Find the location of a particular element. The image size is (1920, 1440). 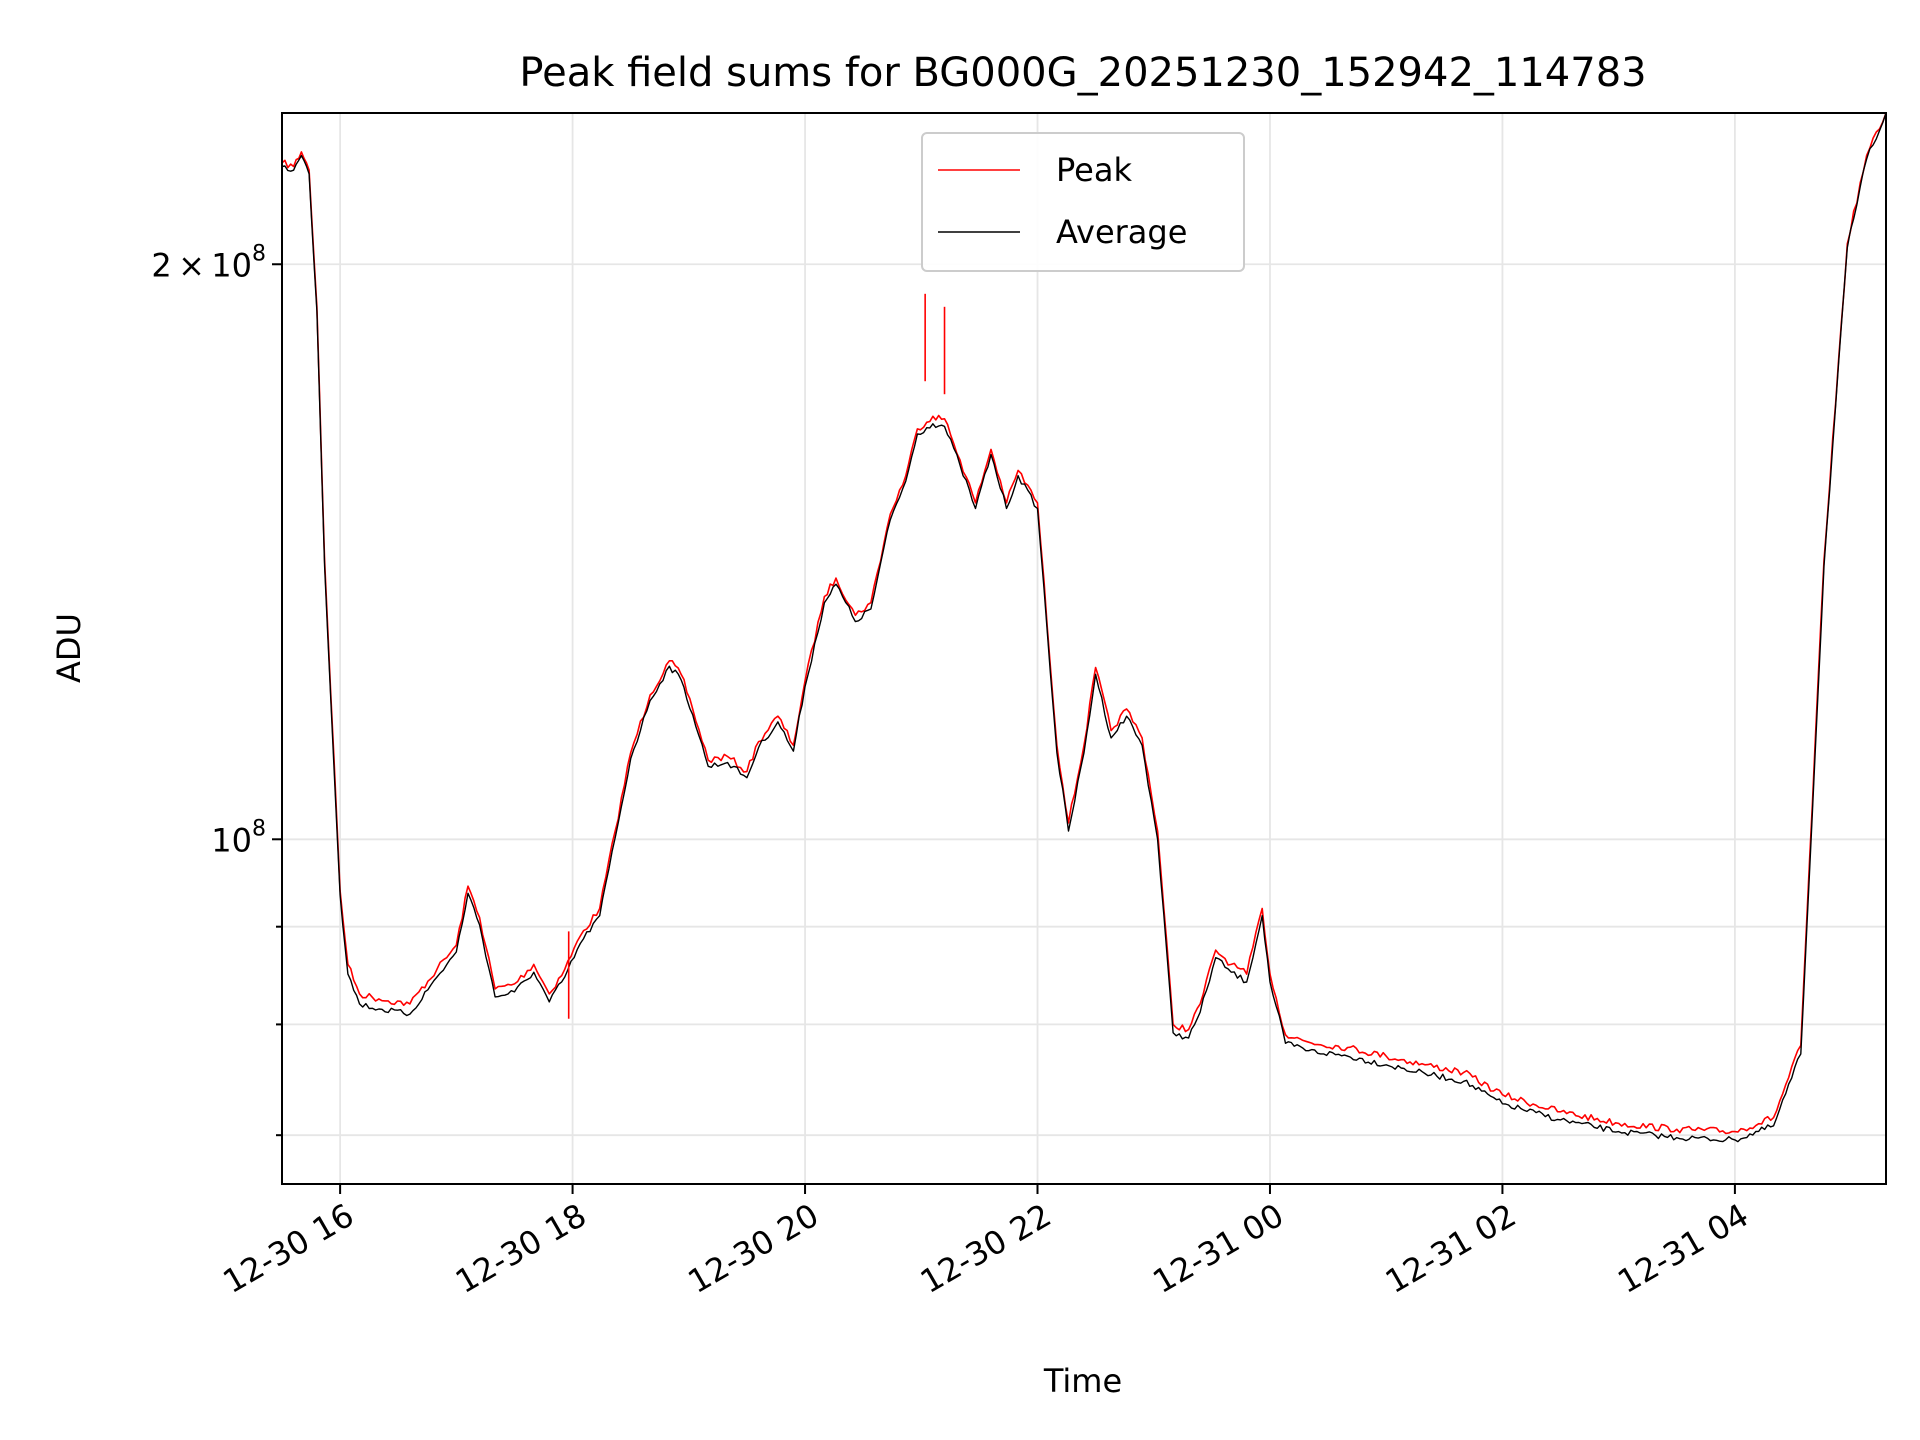

legend: Peak Average is located at coordinates (1083, 202).